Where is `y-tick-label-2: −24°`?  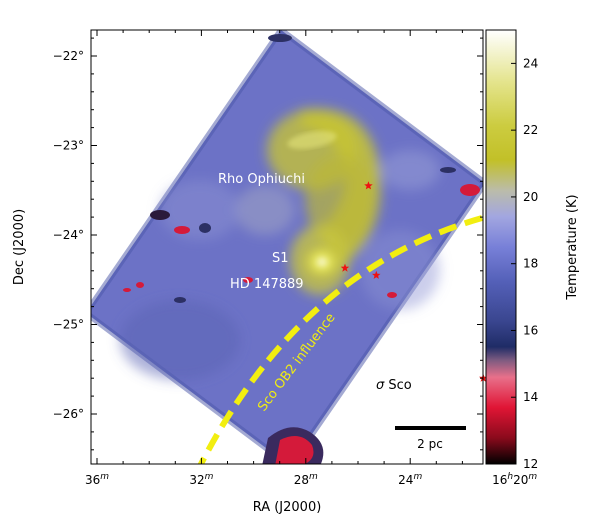 y-tick-label-2: −24° is located at coordinates (68, 235).